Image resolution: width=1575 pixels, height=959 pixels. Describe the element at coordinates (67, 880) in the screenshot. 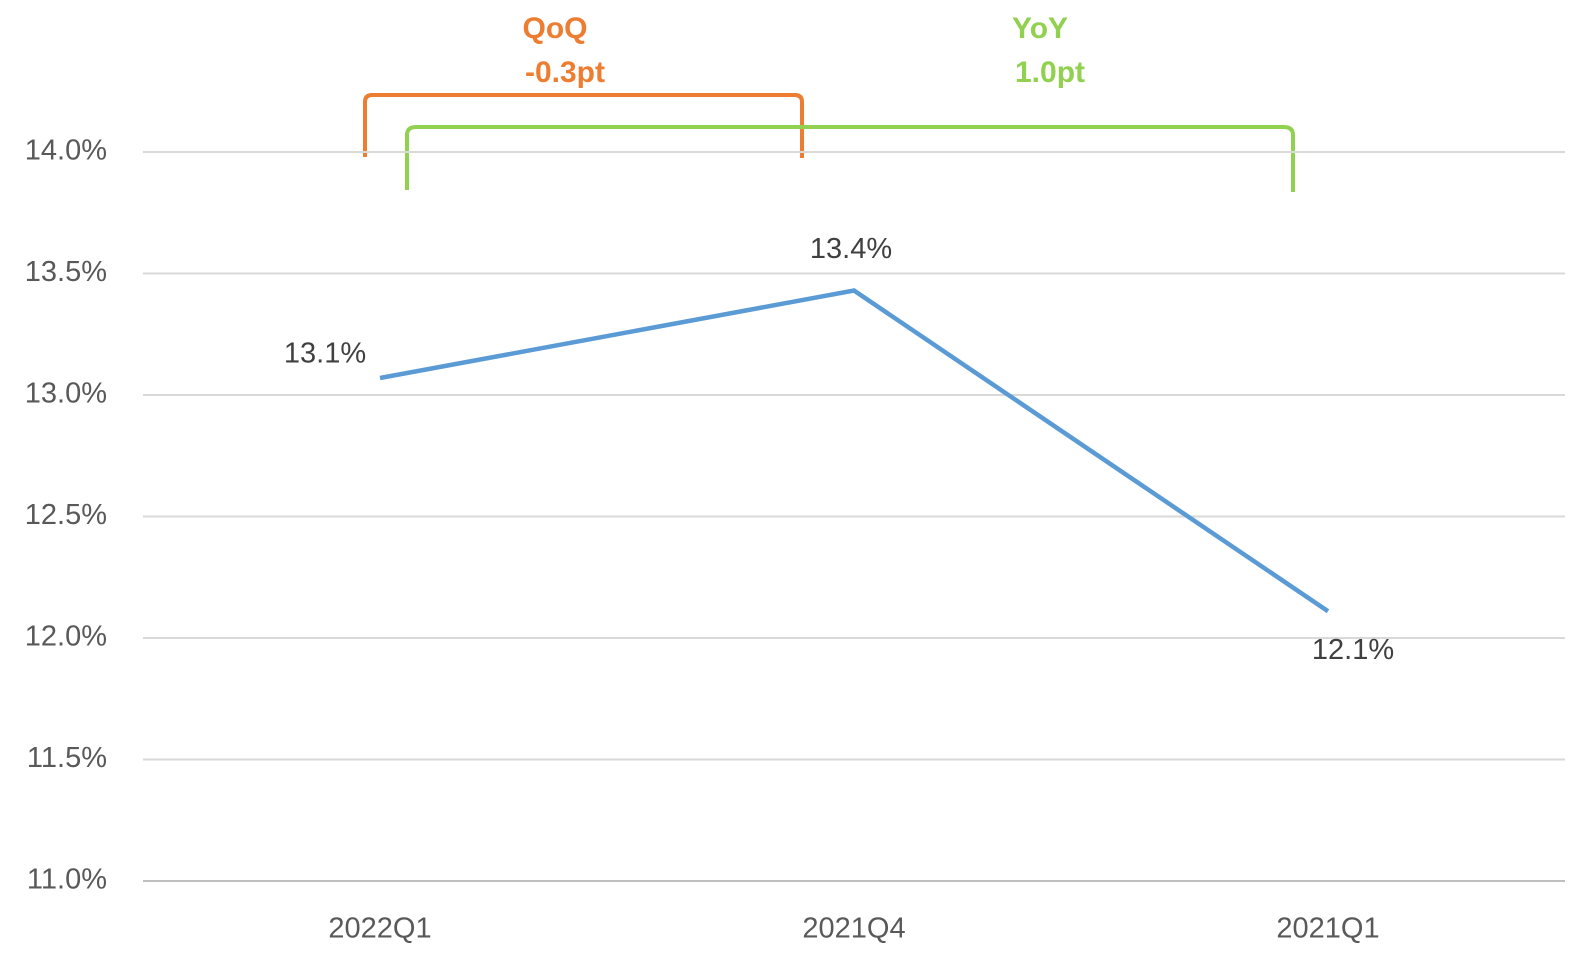

I see `y-tick-label: 11.0%` at that location.